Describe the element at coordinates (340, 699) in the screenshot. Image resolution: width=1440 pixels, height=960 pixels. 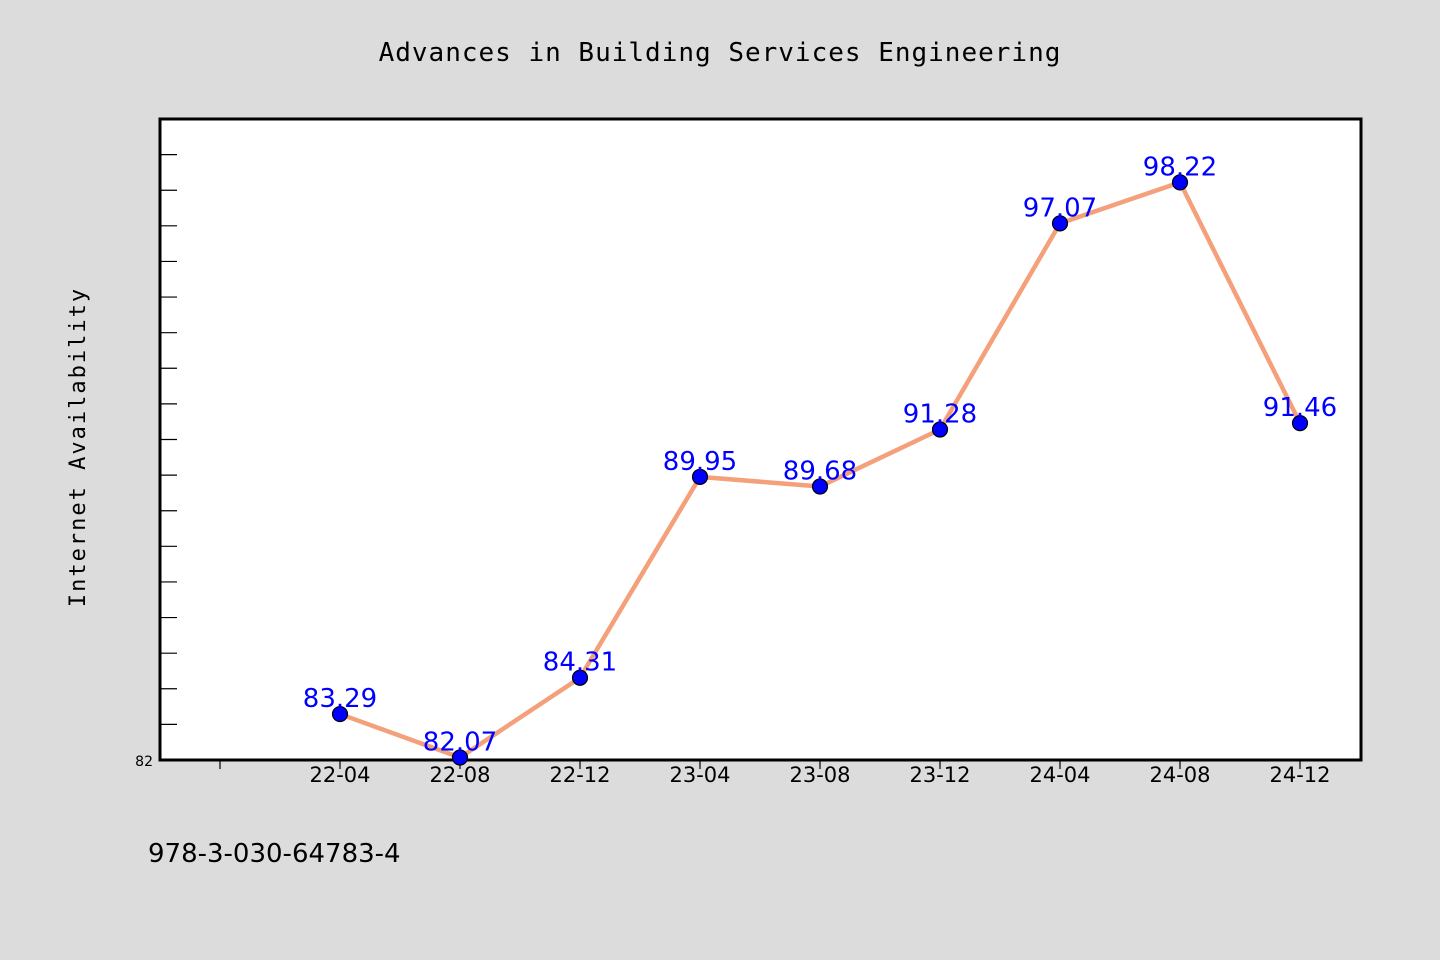
I see `data-label: 83.29` at that location.